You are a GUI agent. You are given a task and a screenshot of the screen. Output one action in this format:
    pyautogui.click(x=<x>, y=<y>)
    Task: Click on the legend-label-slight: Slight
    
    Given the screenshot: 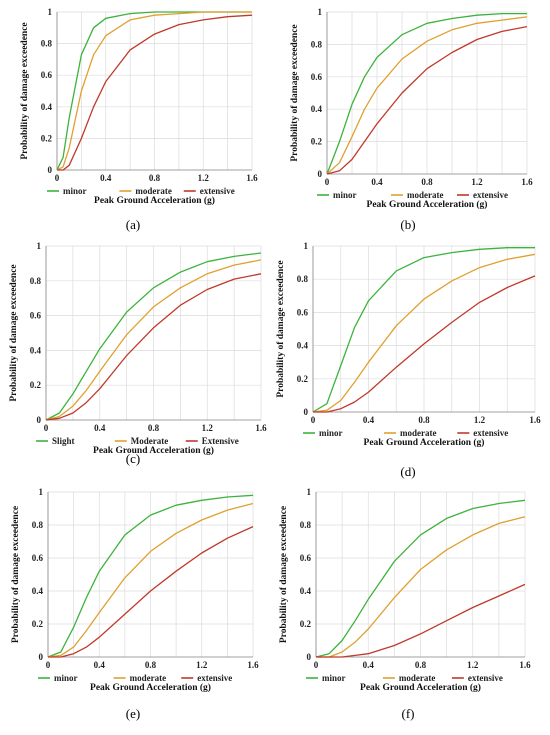 What is the action you would take?
    pyautogui.click(x=63, y=441)
    